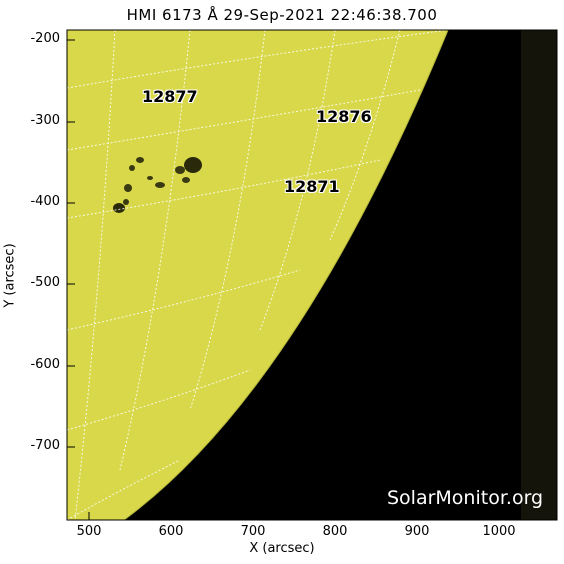 The height and width of the screenshot is (564, 564). What do you see at coordinates (312, 186) in the screenshot?
I see `active-region-label: 12871` at bounding box center [312, 186].